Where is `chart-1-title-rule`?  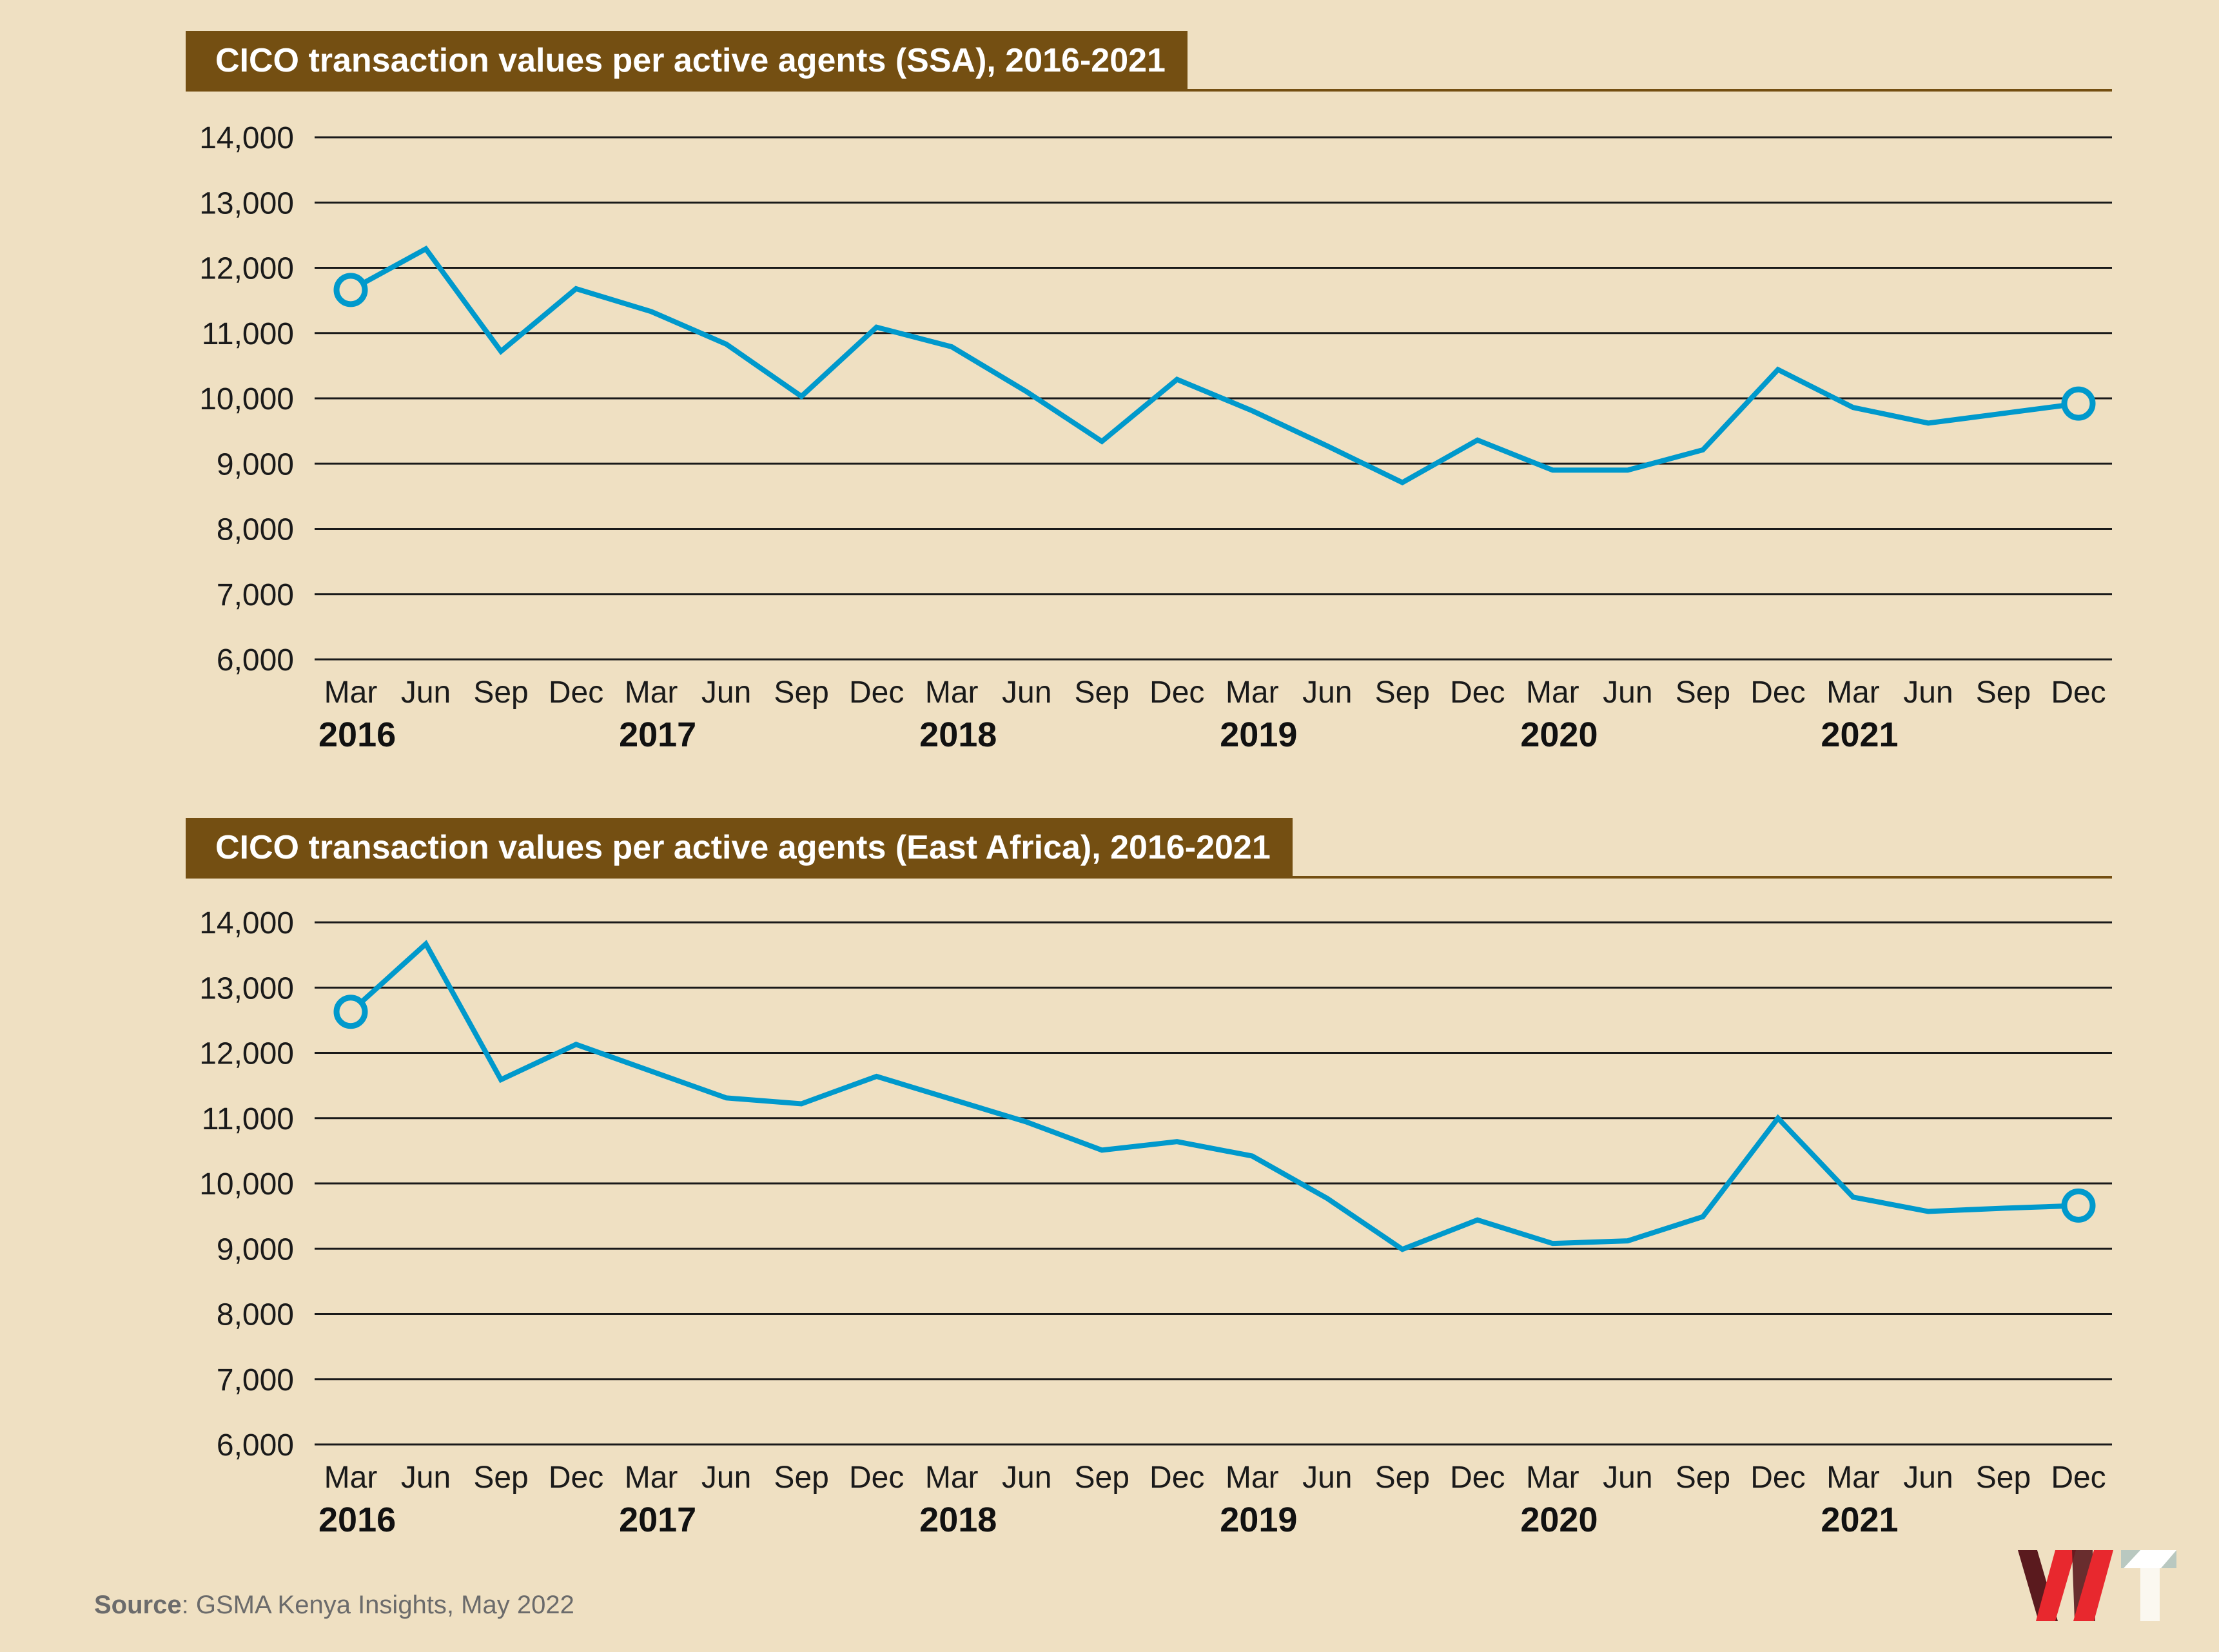
chart-1-title-rule is located at coordinates (1149, 90).